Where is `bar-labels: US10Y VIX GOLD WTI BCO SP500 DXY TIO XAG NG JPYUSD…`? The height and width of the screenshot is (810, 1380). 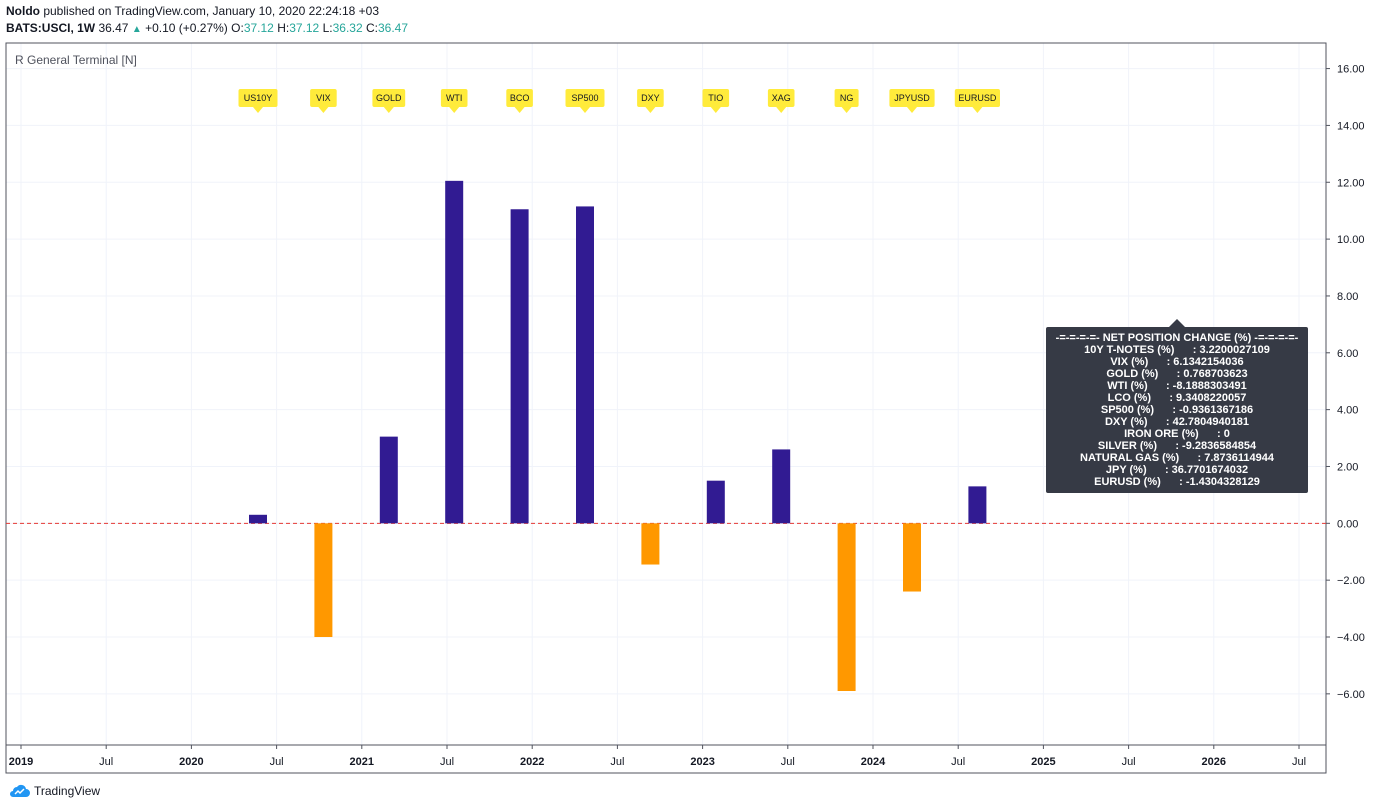
bar-labels: US10Y VIX GOLD WTI BCO SP500 DXY TIO XAG NG JPYUSD… is located at coordinates (619, 101).